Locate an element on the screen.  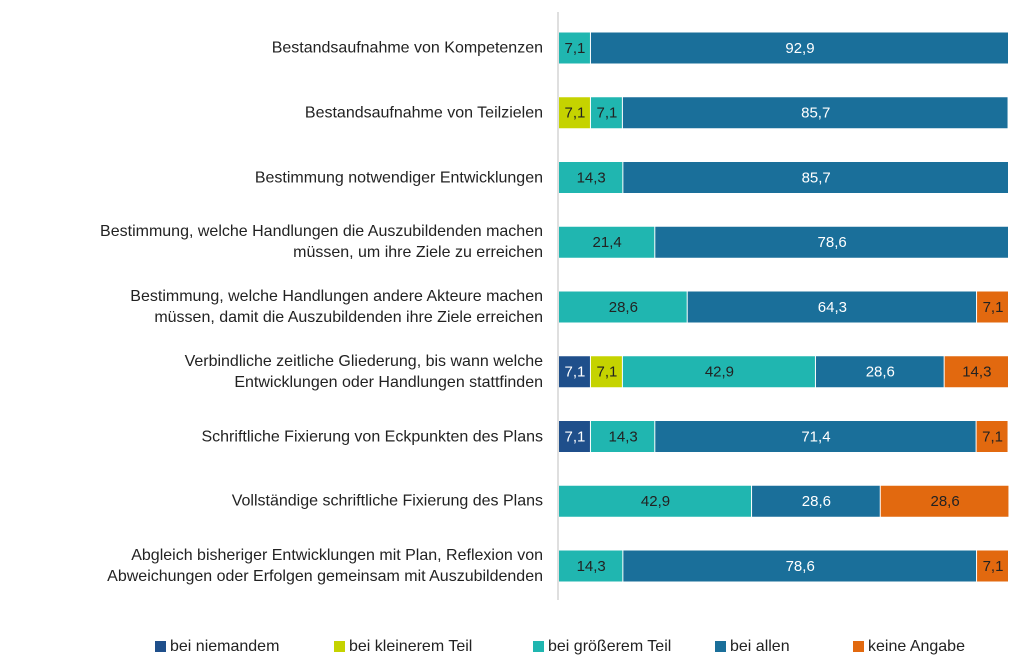
legend-label: bei kleinerem Teil is located at coordinates (410, 646).